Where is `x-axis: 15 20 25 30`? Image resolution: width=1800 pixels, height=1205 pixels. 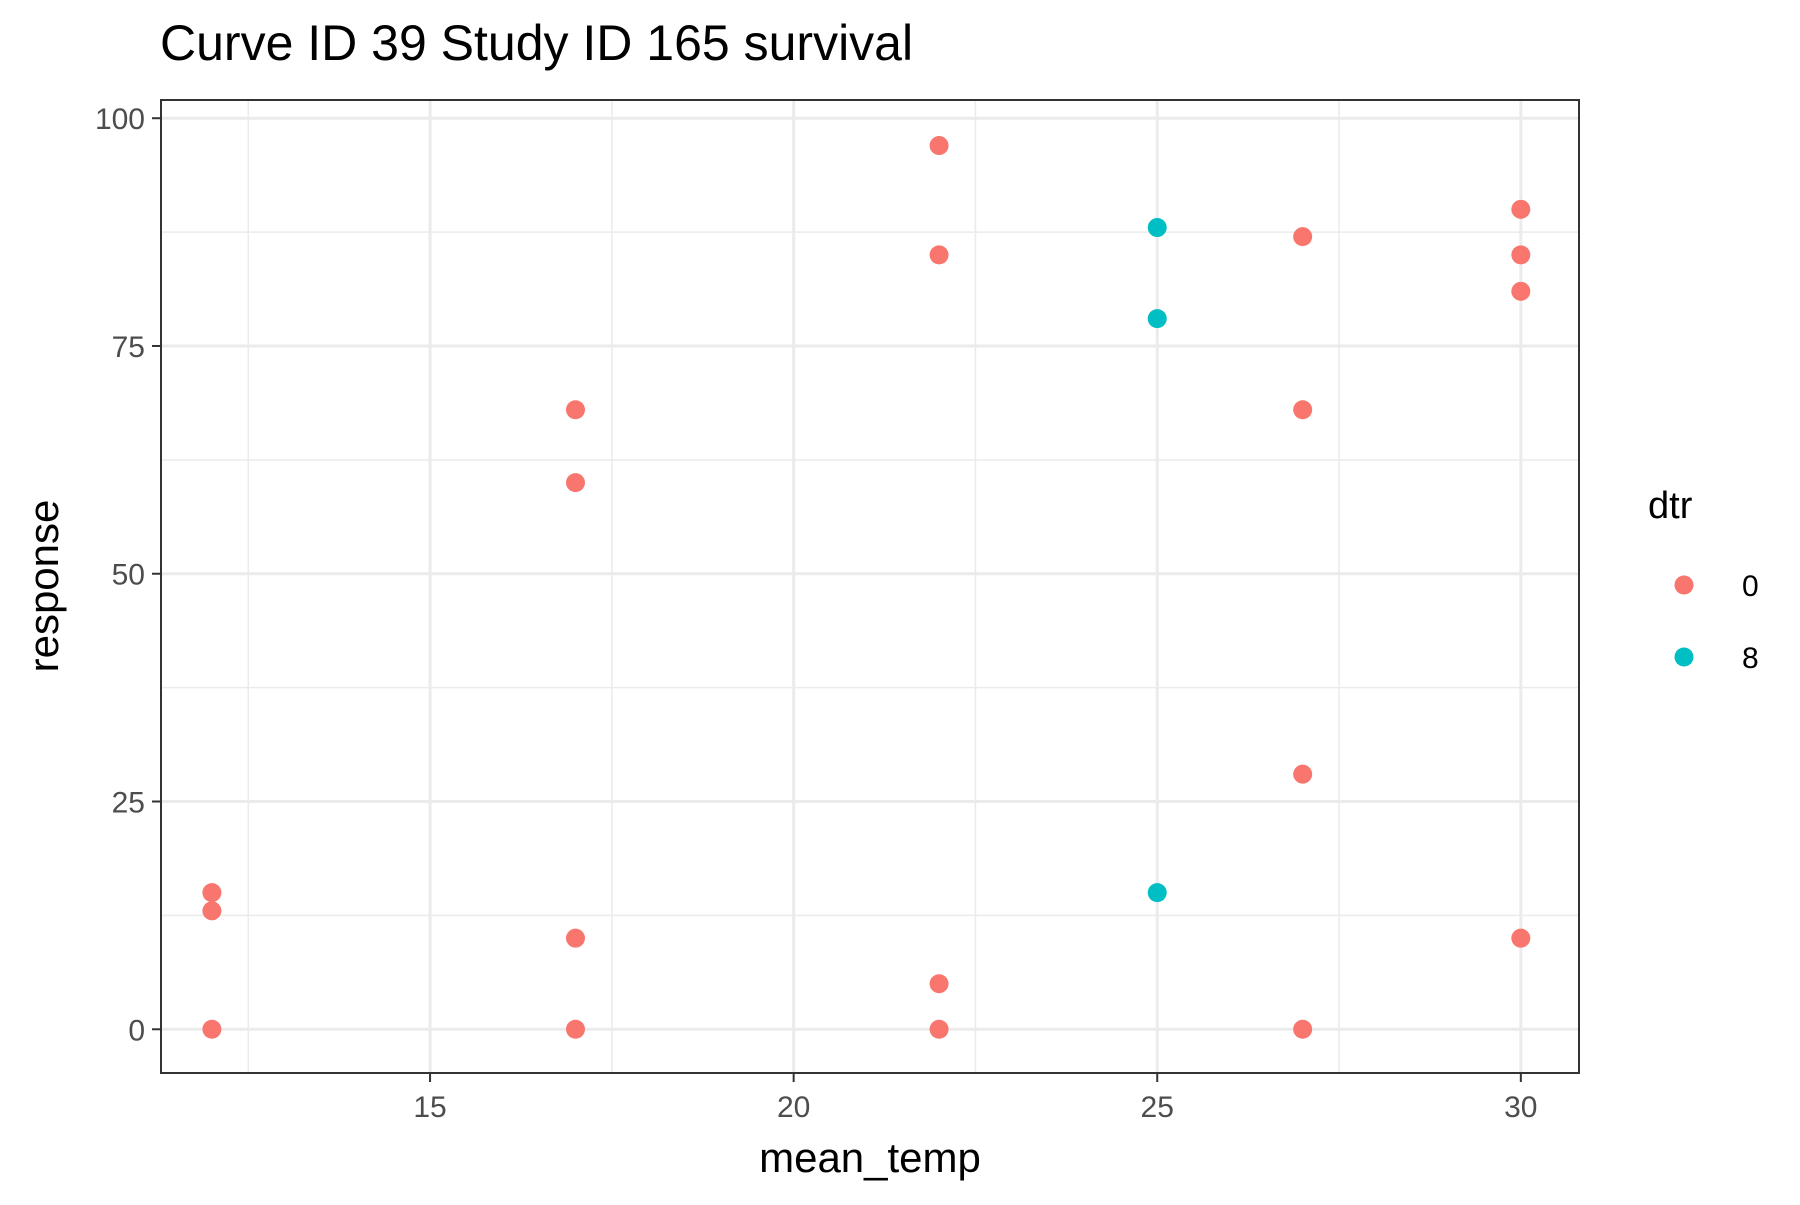 x-axis: 15 20 25 30 is located at coordinates (975, 1098).